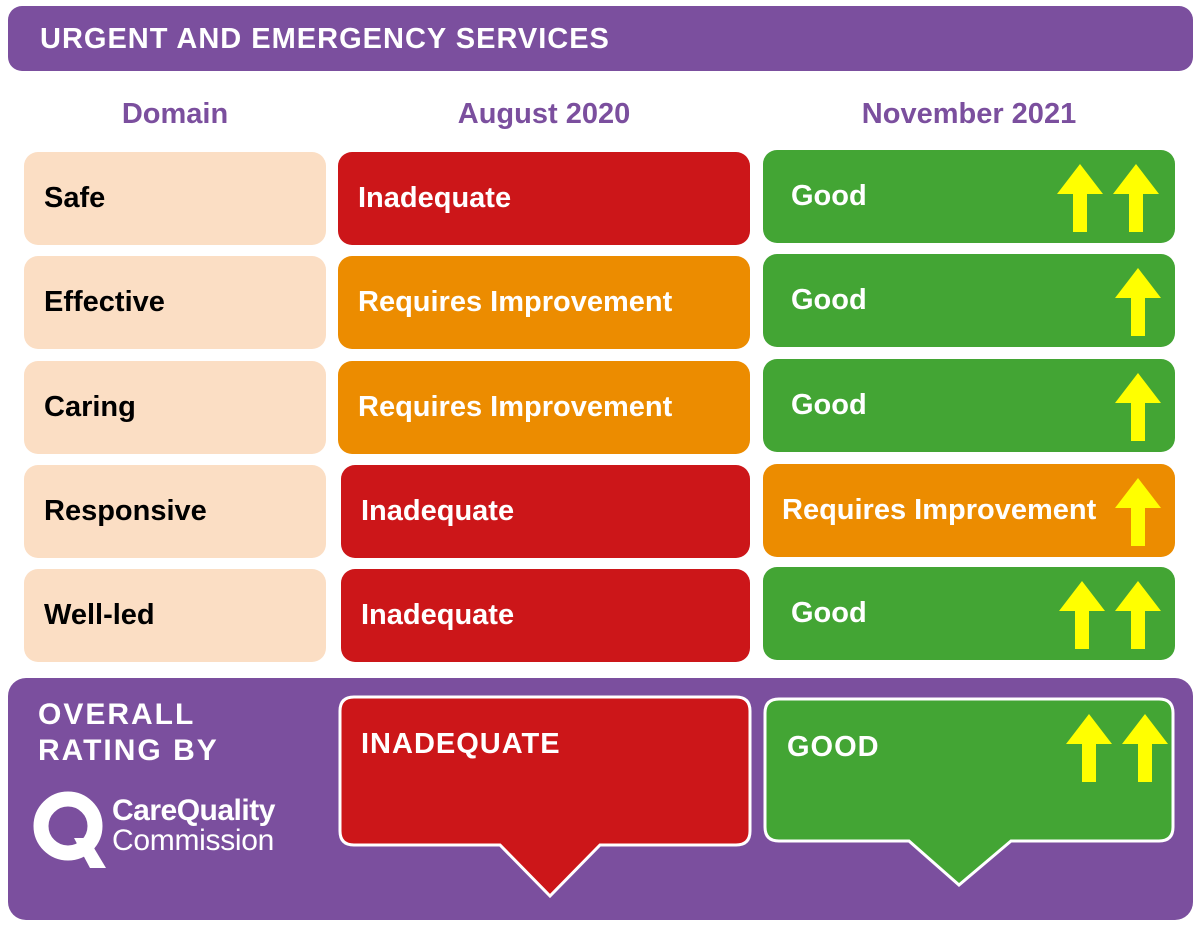  I want to click on domain-label: Effective, so click(104, 302).